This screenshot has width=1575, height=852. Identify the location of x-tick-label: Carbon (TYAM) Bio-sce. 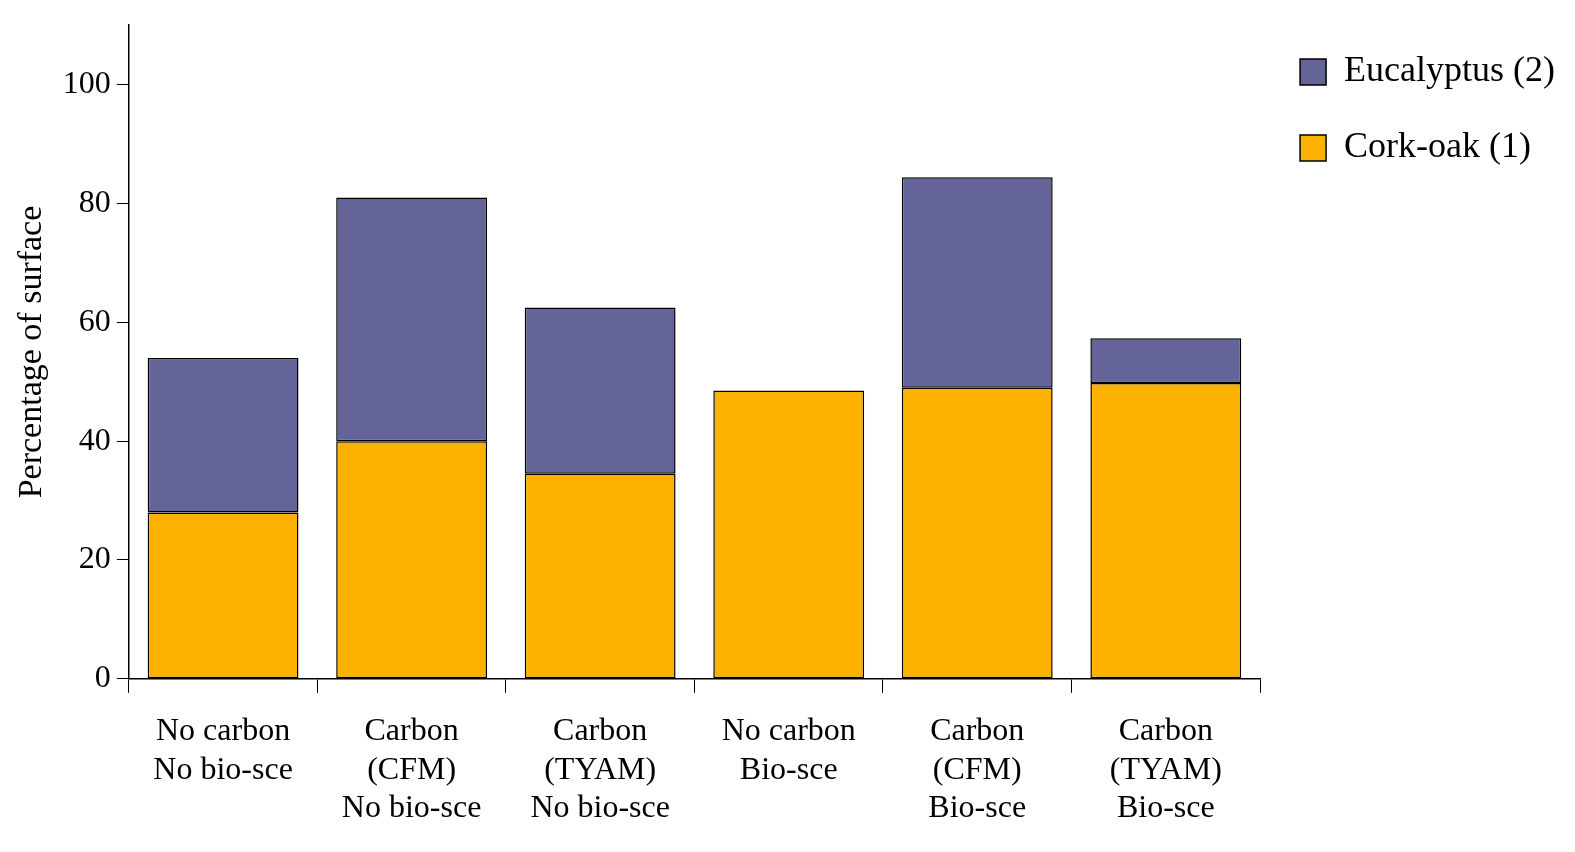
(1165, 768).